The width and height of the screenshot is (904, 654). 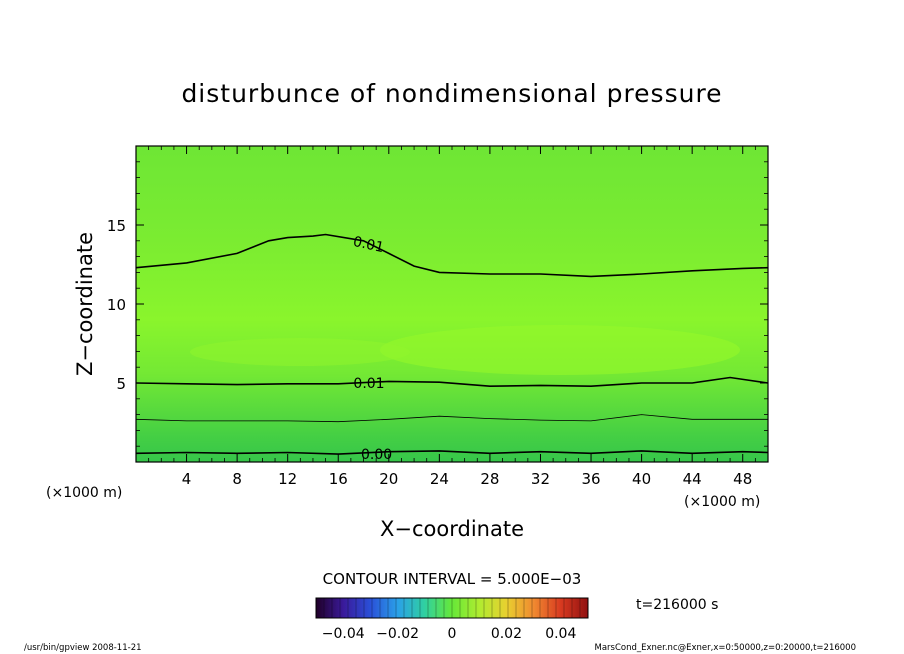 I want to click on contour-labels: 0.00 0.01 0.01, so click(x=372, y=348).